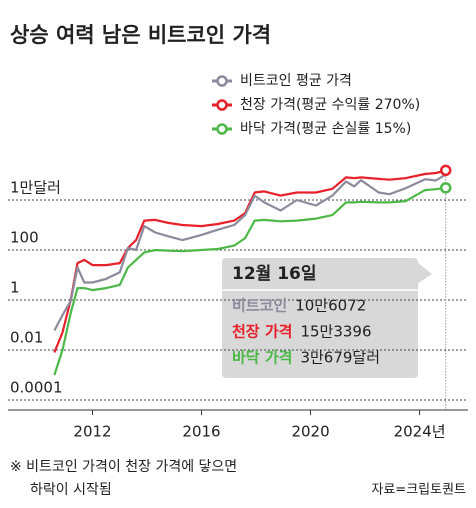 This screenshot has width=476, height=508. What do you see at coordinates (262, 332) in the screenshot?
I see `annotation-label: 천장 가격` at bounding box center [262, 332].